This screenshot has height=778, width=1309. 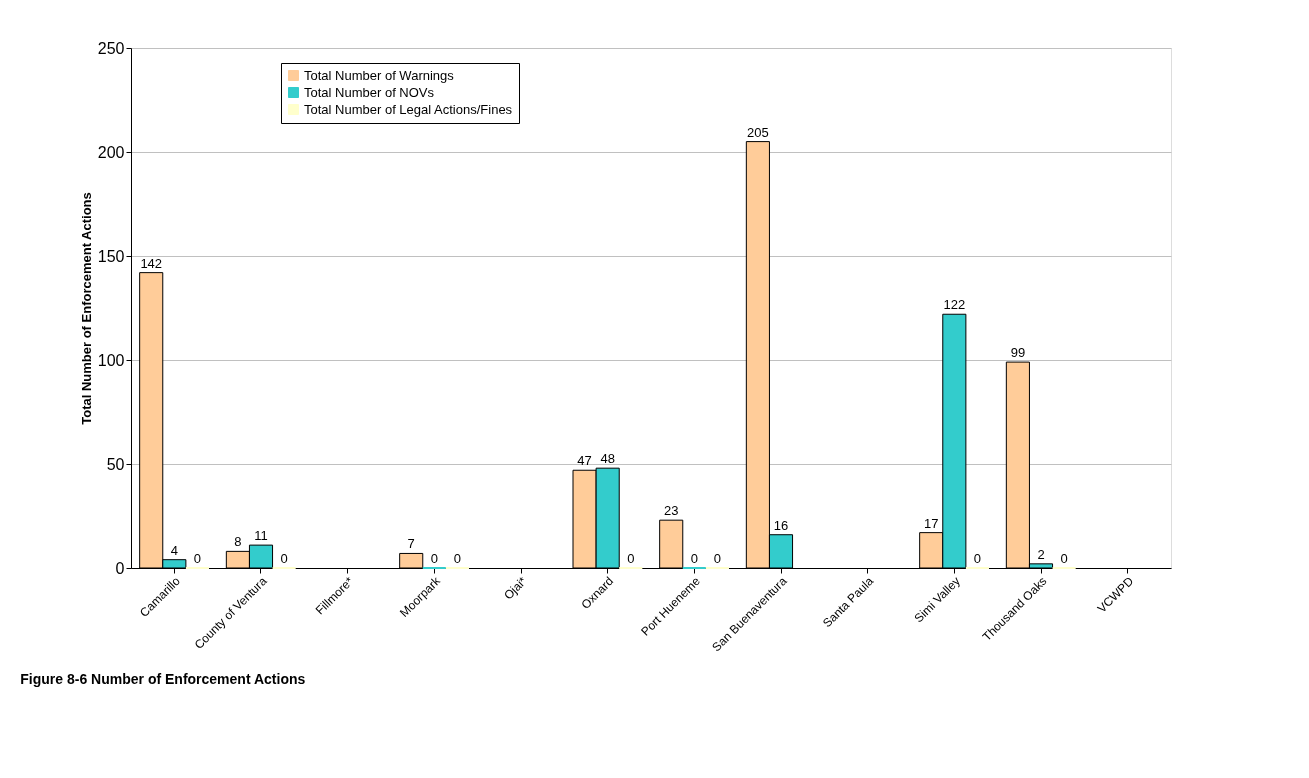 I want to click on data-label: 47, so click(x=584, y=461).